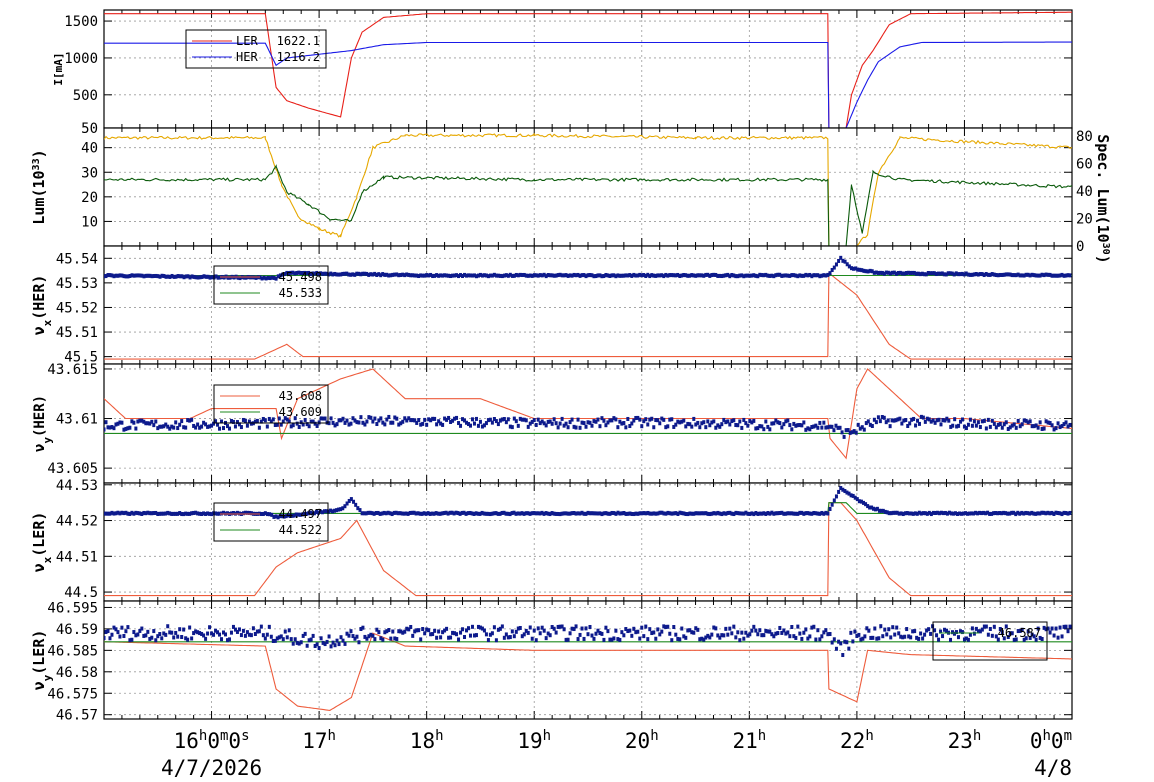 This screenshot has height=782, width=1154. I want to click on y-axis-label-main: Lum(10, so click(39, 197).